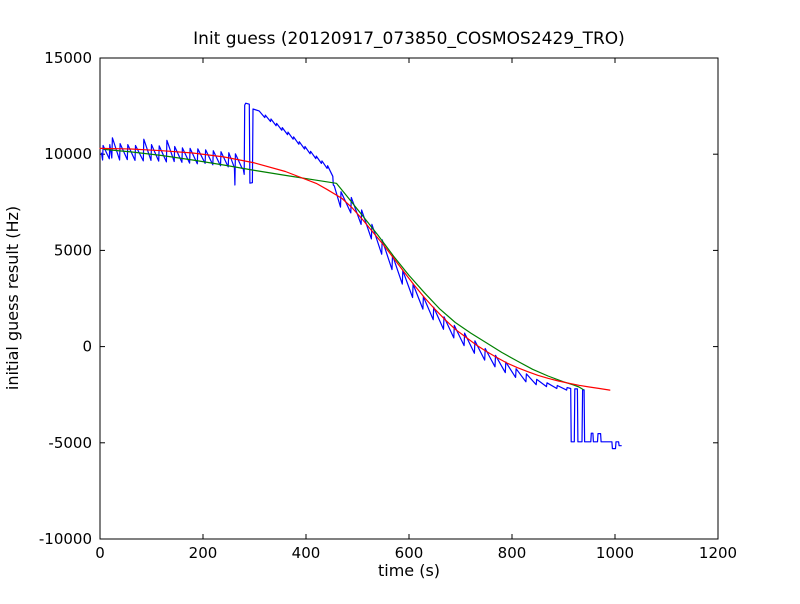 This screenshot has width=800, height=604. I want to click on y-tick-label: 0, so click(87, 347).